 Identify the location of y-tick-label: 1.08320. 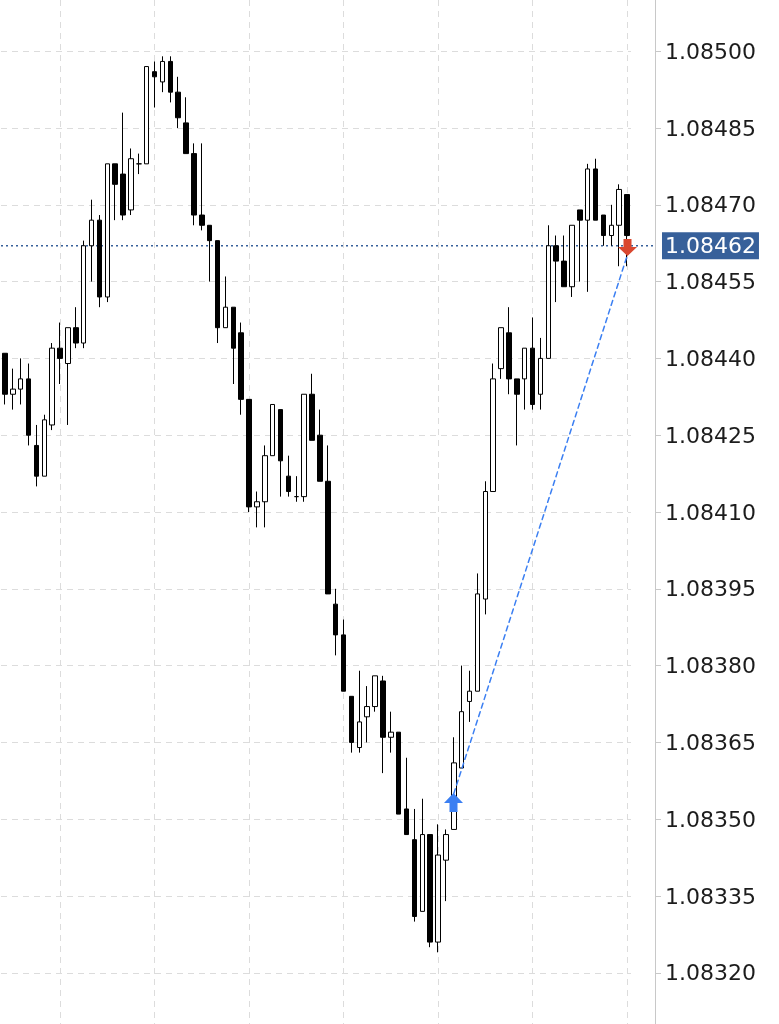
(710, 973).